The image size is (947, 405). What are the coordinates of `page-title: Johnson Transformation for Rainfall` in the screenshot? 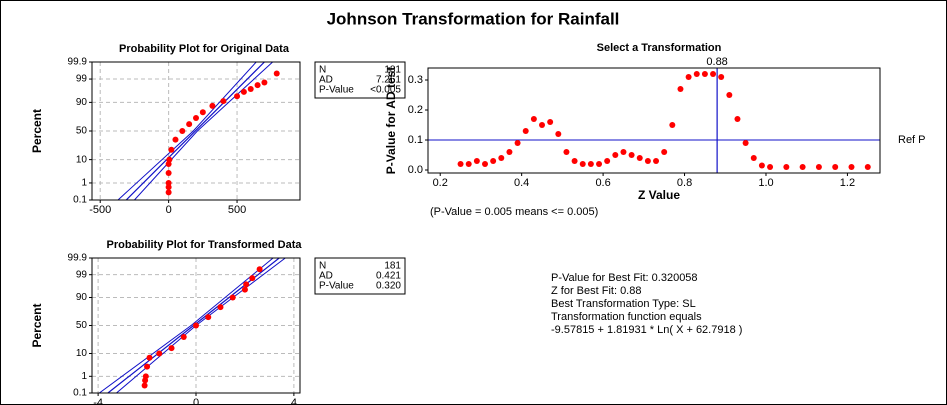 It's located at (473, 18).